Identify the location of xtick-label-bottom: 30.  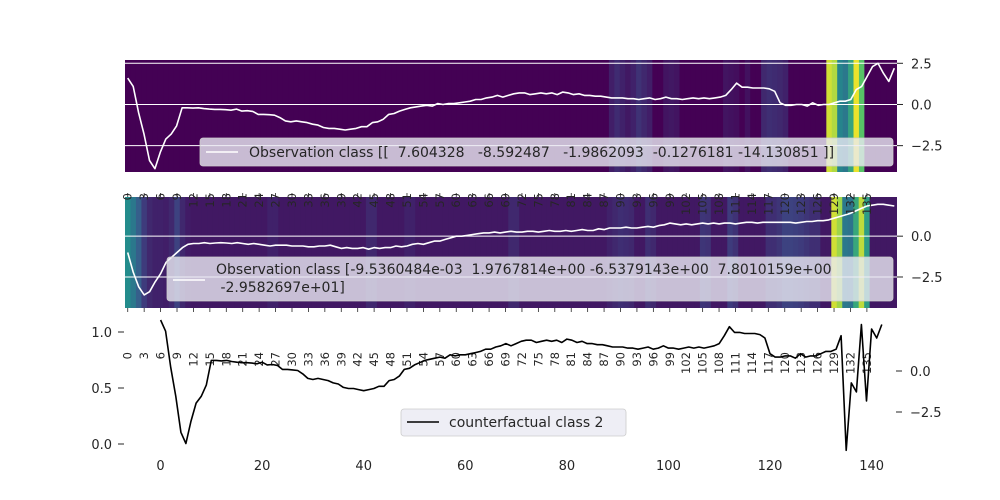
(292, 359).